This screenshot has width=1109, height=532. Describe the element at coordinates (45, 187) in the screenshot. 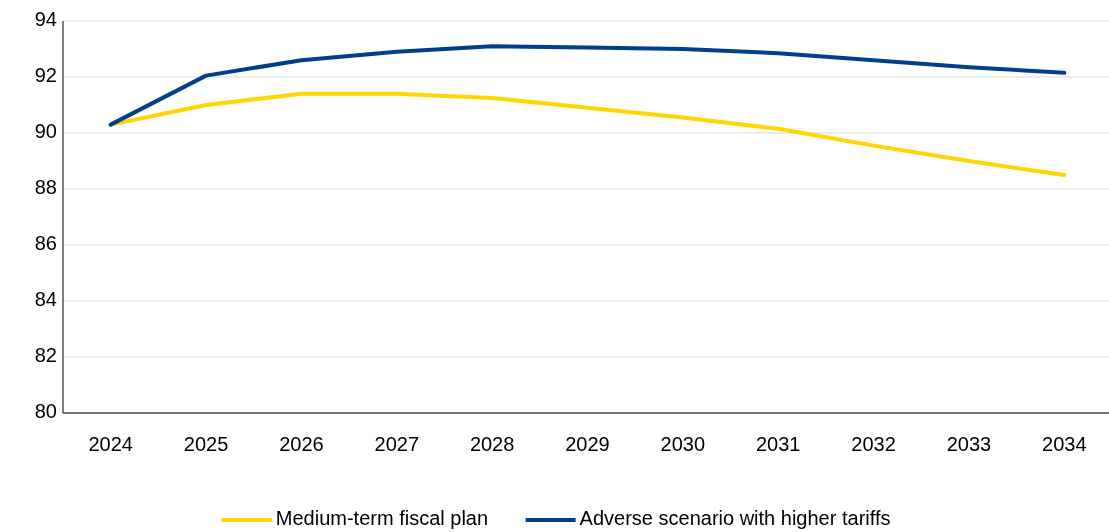

I see `y-tick-label: 88` at that location.